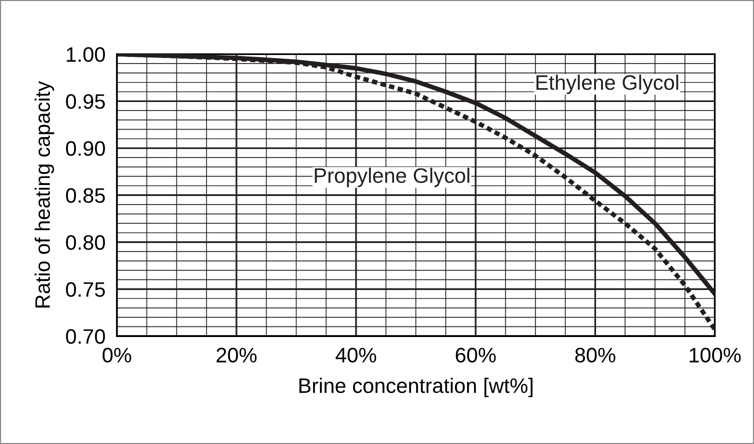  Describe the element at coordinates (85, 101) in the screenshot. I see `y-tick-label: 0.95` at that location.